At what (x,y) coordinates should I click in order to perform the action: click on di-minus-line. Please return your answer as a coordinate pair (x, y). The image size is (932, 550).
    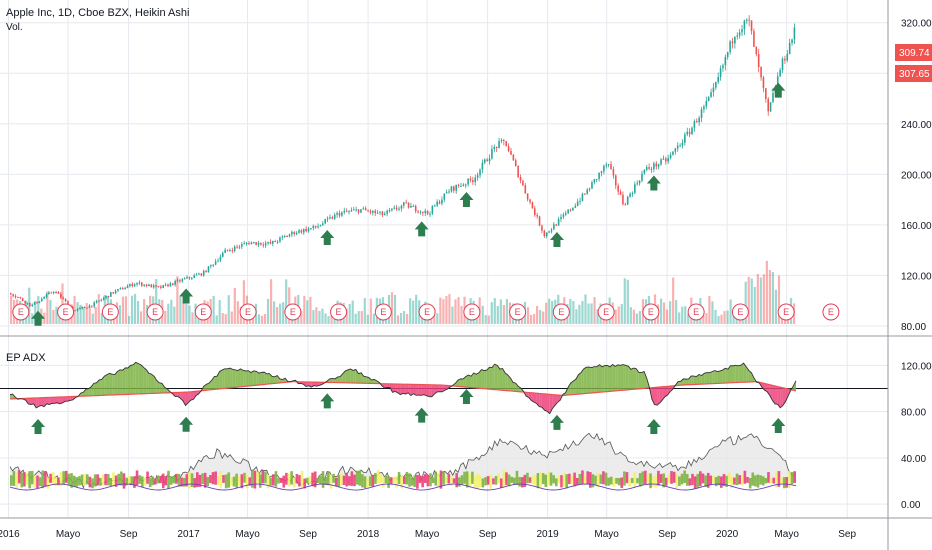
    Looking at the image, I should click on (403, 487).